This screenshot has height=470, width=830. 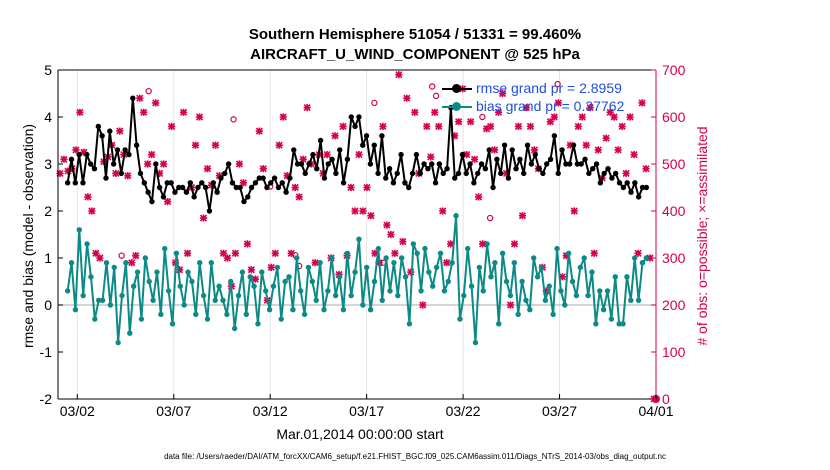 What do you see at coordinates (674, 164) in the screenshot?
I see `y-tick-label-right: 500` at bounding box center [674, 164].